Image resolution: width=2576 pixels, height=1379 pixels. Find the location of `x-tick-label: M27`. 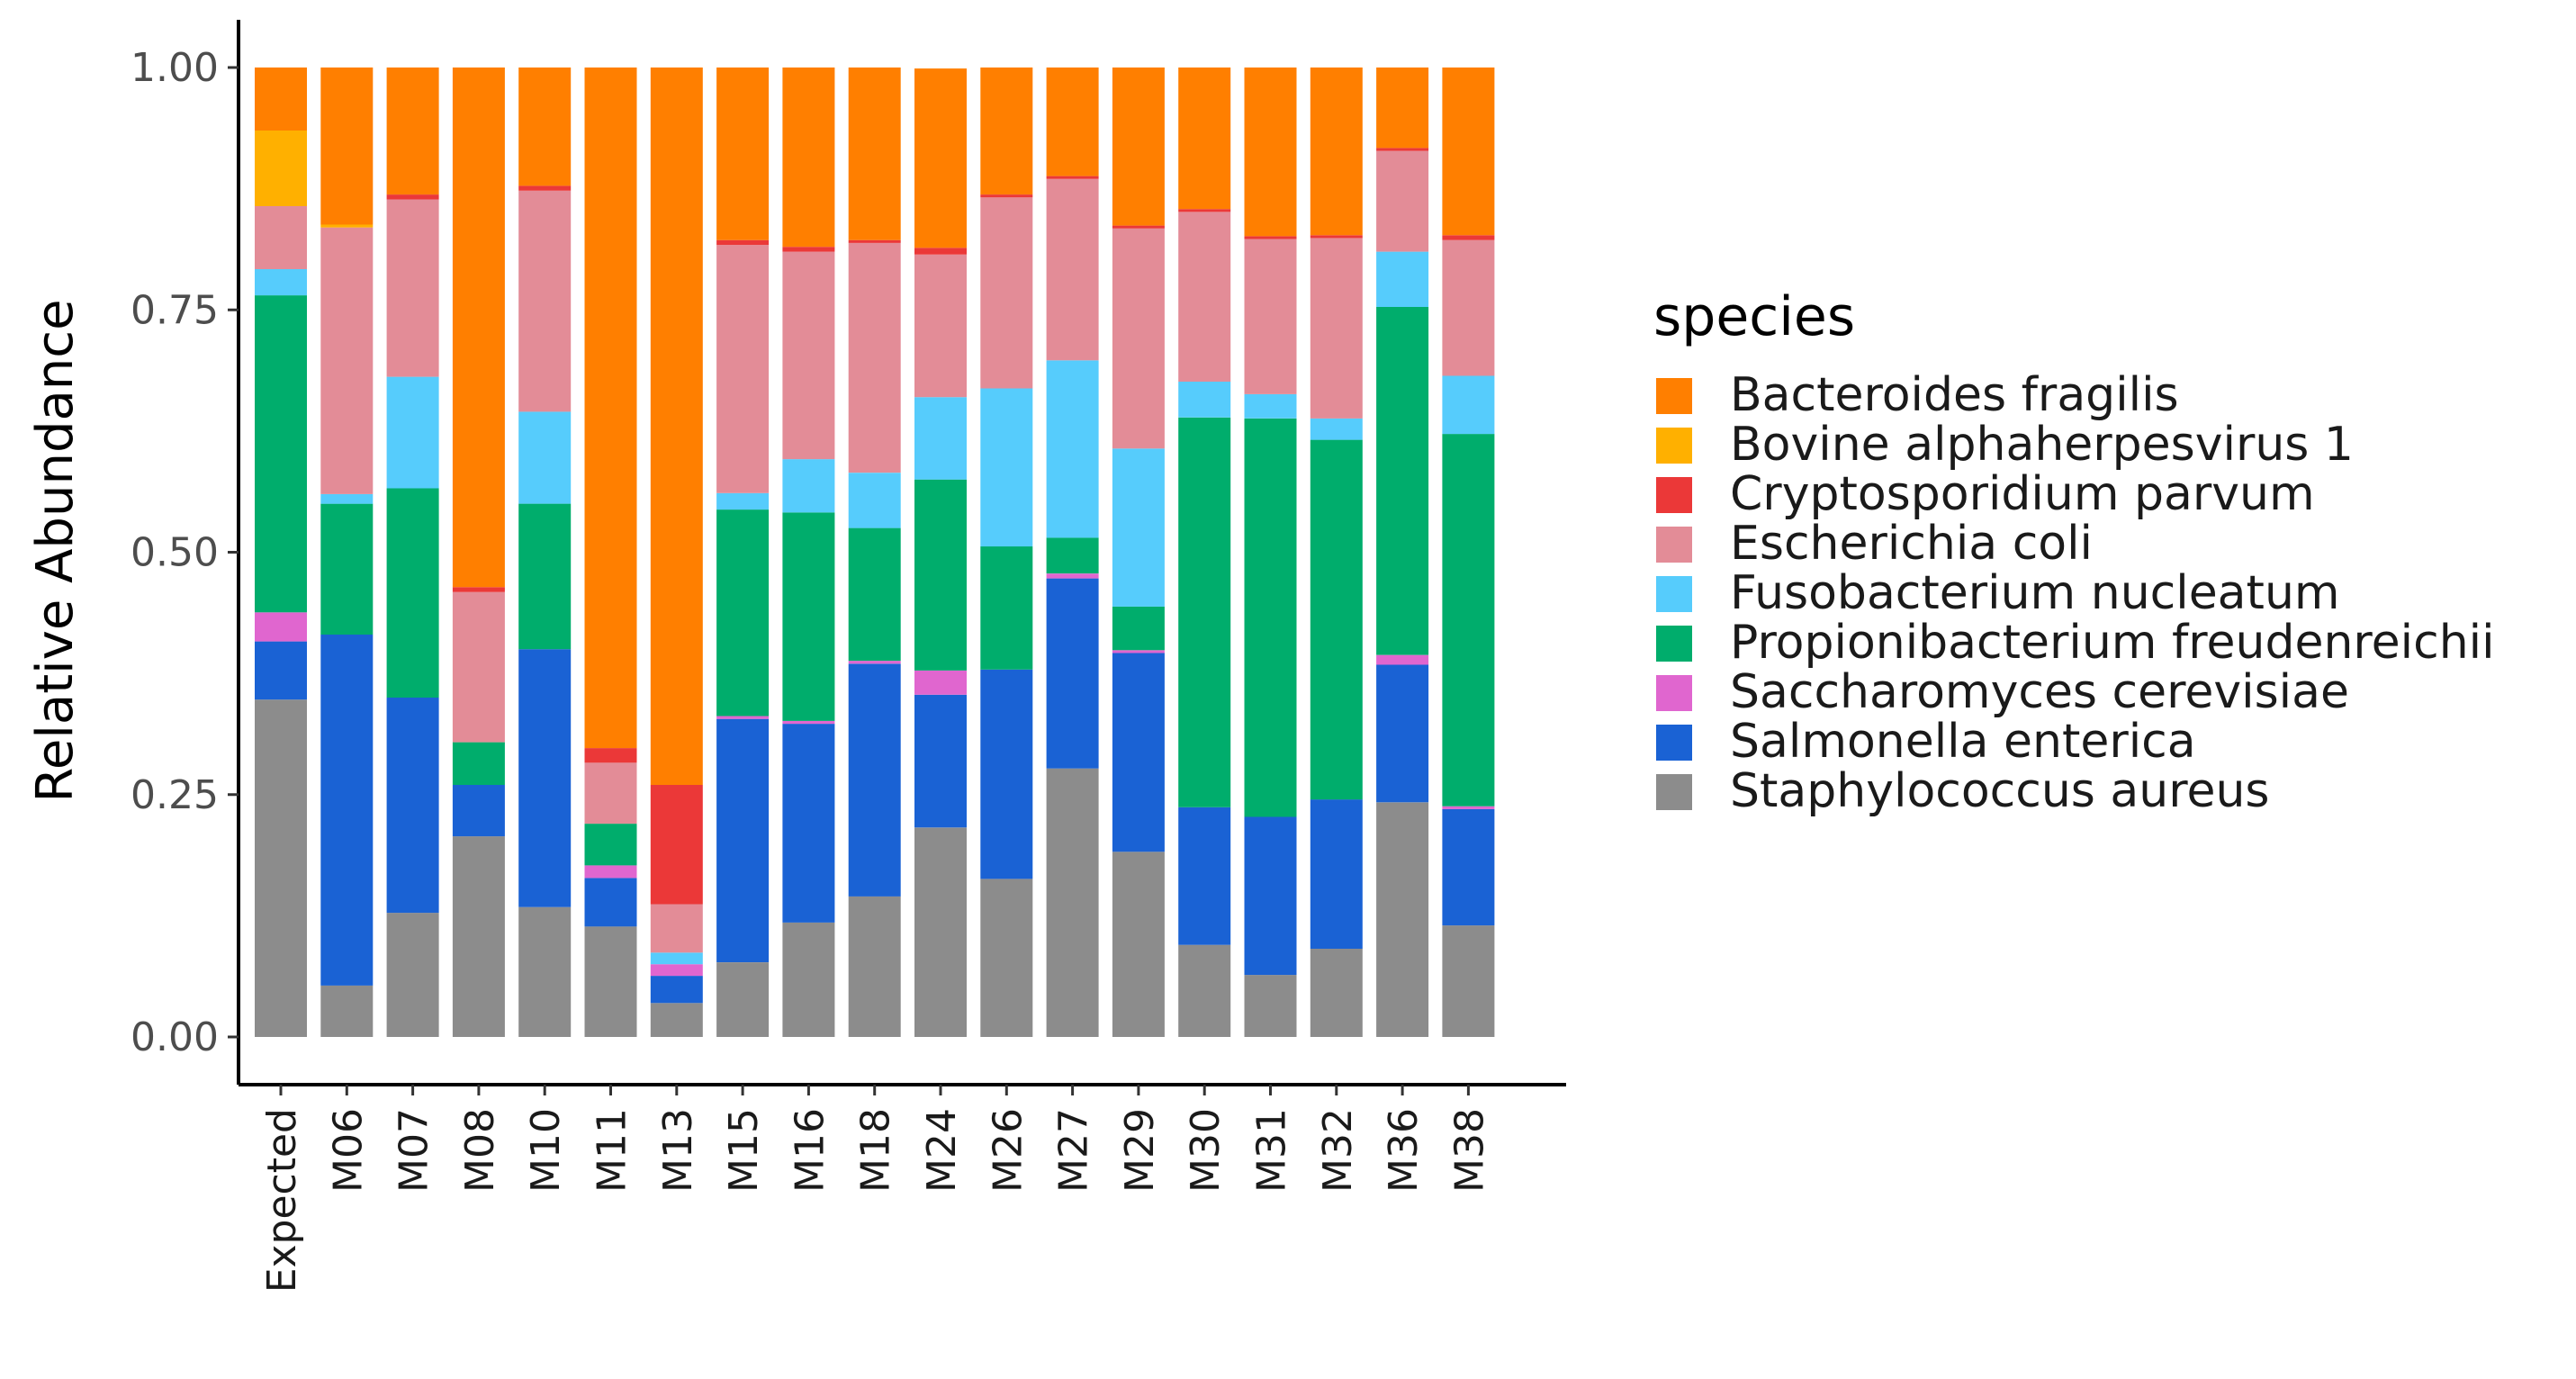

x-tick-label: M27 is located at coordinates (1074, 1150).